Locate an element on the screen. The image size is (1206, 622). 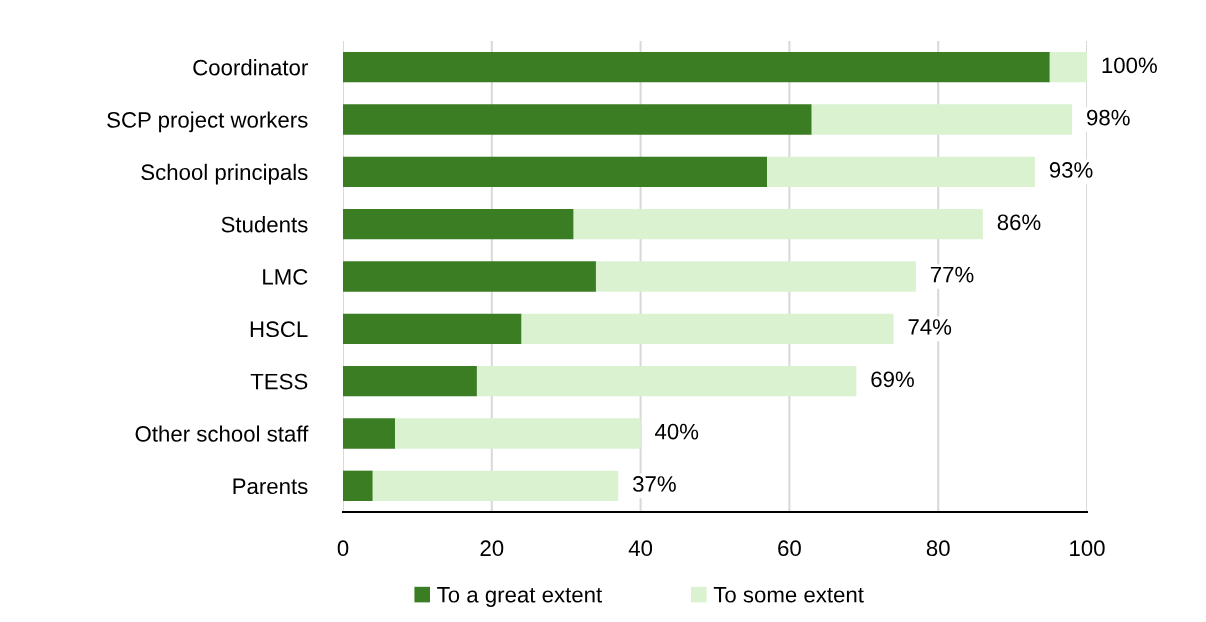
x-tick-label: 20 is located at coordinates (492, 548).